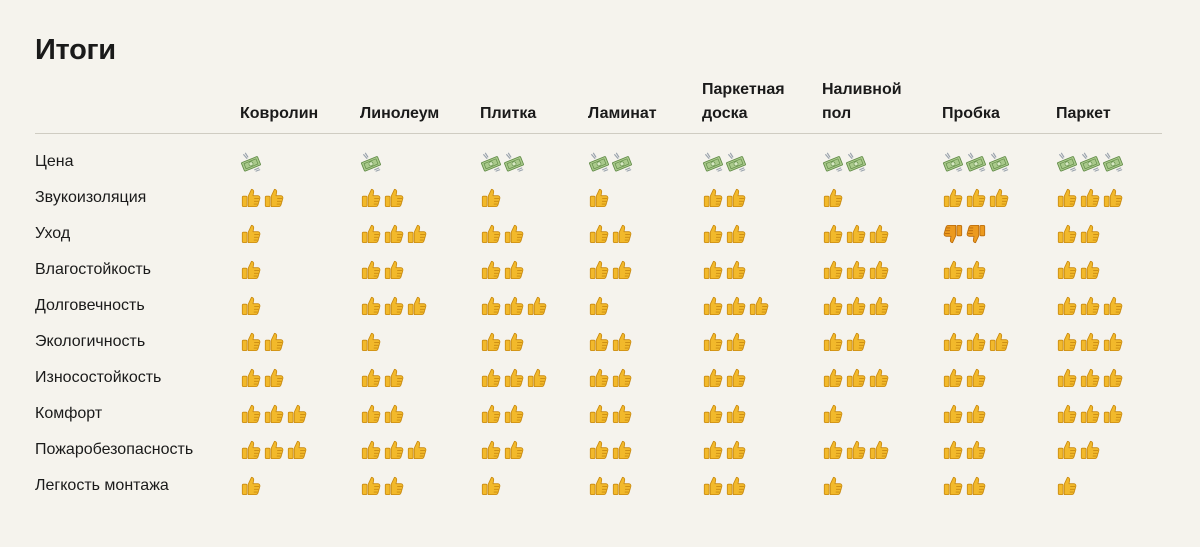 The width and height of the screenshot is (1200, 547). What do you see at coordinates (862, 89) in the screenshot?
I see `column-header-line: Наливной` at bounding box center [862, 89].